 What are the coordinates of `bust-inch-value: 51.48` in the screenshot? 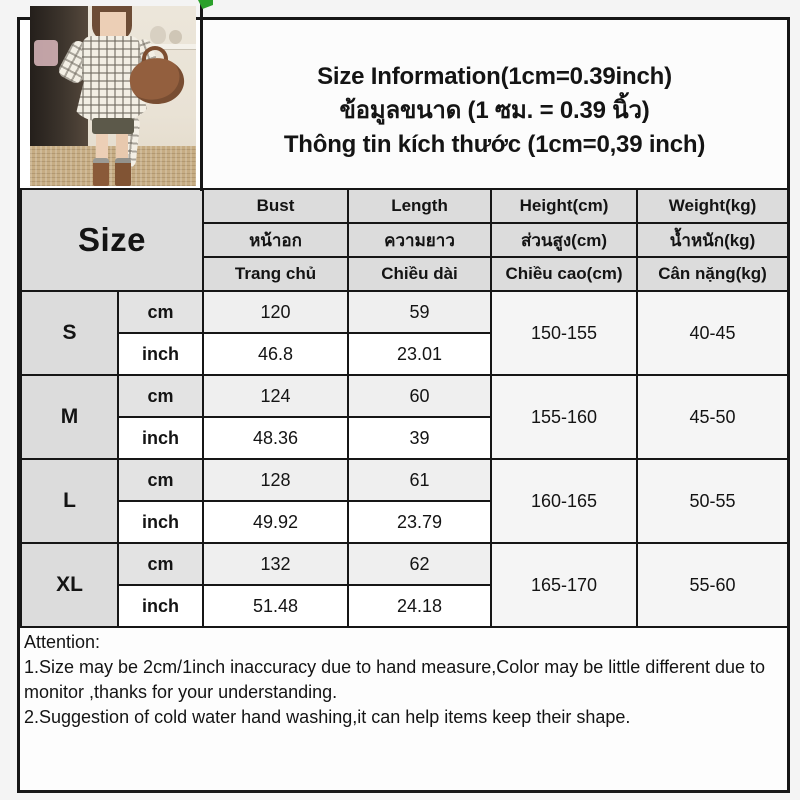 It's located at (276, 606).